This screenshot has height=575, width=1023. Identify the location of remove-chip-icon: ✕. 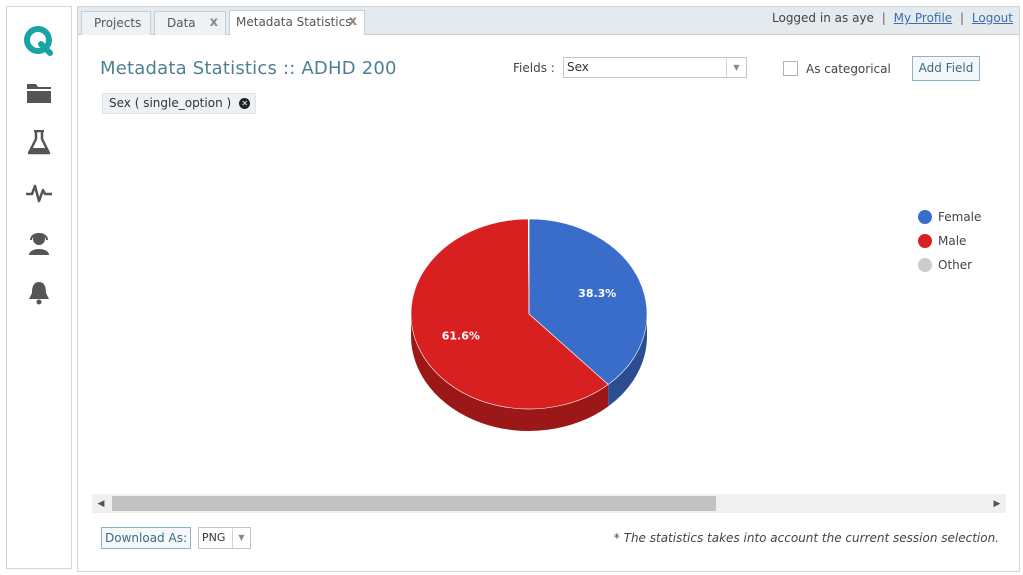
(245, 103).